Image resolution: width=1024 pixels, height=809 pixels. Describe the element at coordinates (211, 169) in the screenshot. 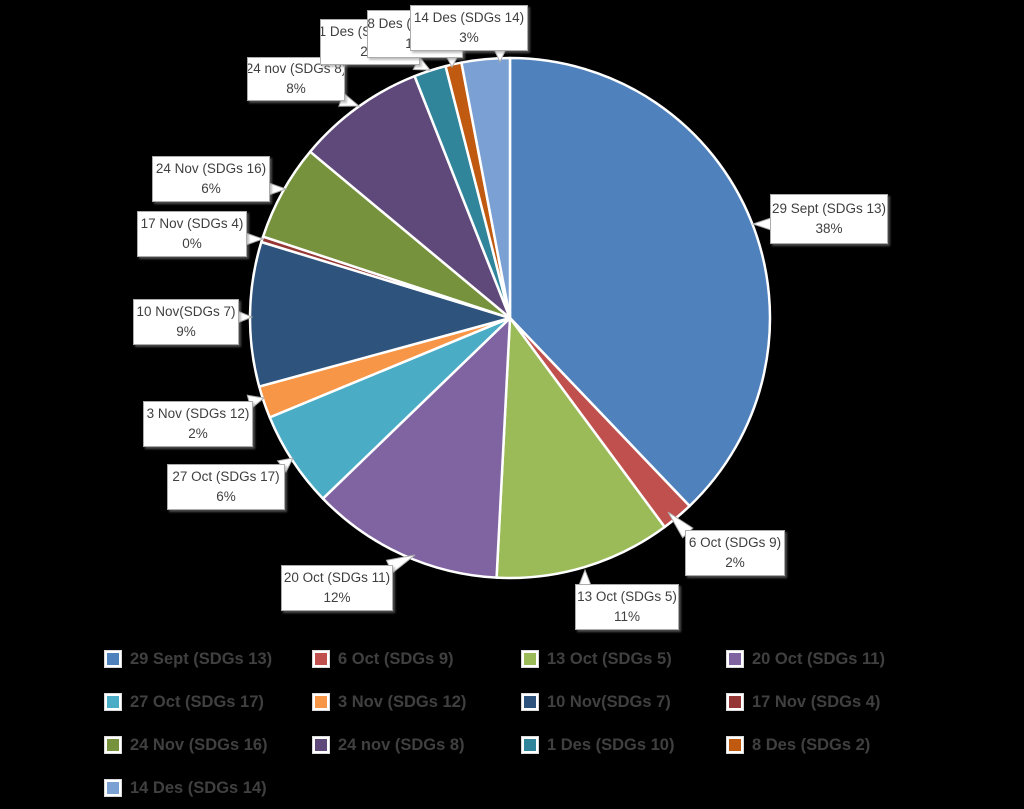

I see `data-label-category: 24 Nov (SDGs 16)` at that location.